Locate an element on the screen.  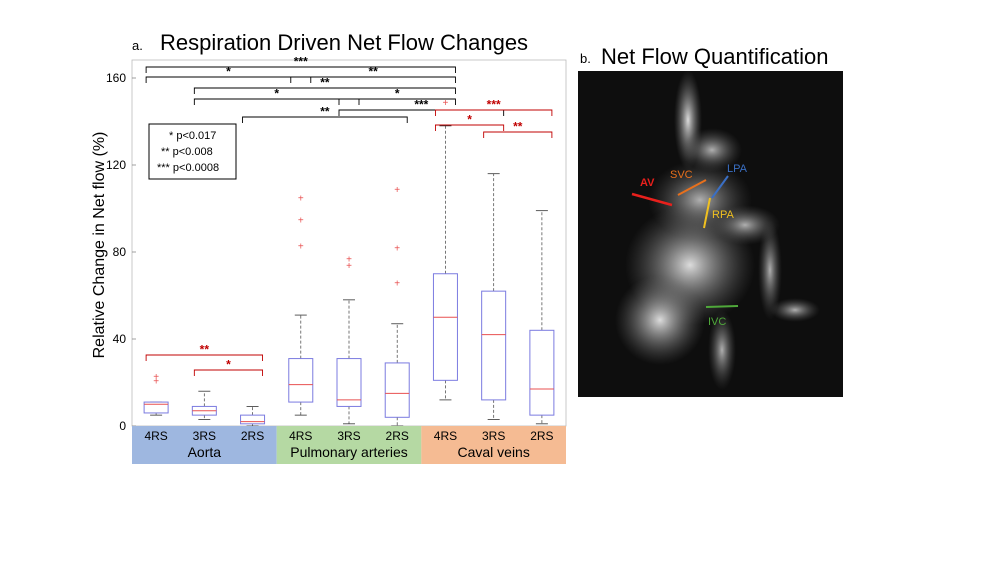
y-axis: 0 40 80 120 160 is located at coordinates (121, 252).